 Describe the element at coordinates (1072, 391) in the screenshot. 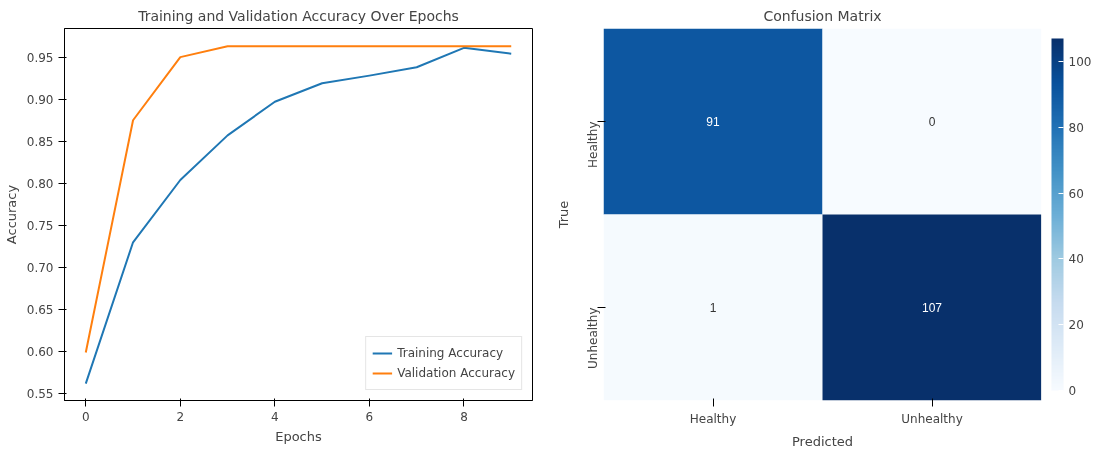

I see `color-bar-label: 0` at that location.